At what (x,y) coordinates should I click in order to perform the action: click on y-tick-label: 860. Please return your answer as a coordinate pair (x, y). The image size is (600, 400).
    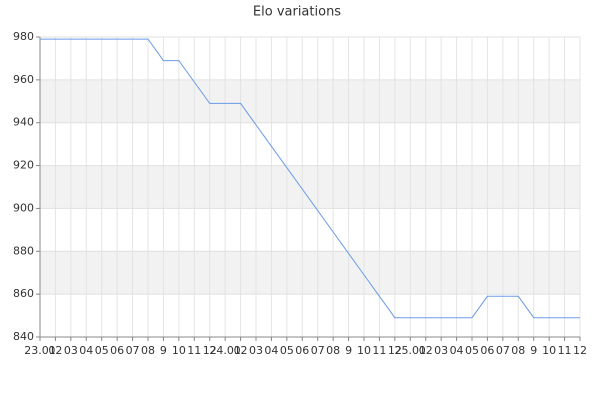
    Looking at the image, I should click on (23, 293).